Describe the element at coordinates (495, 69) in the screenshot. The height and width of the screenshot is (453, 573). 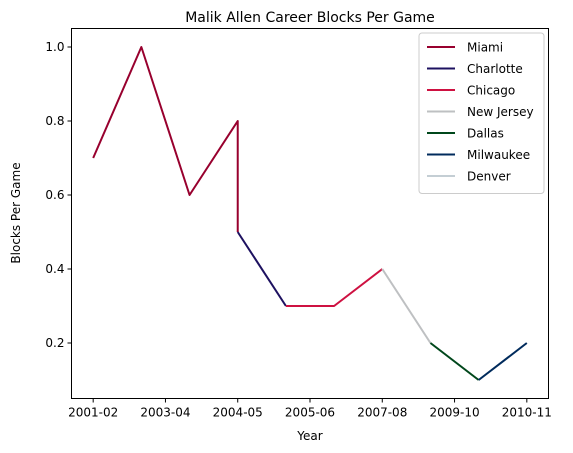
I see `legend-label: Charlotte` at that location.